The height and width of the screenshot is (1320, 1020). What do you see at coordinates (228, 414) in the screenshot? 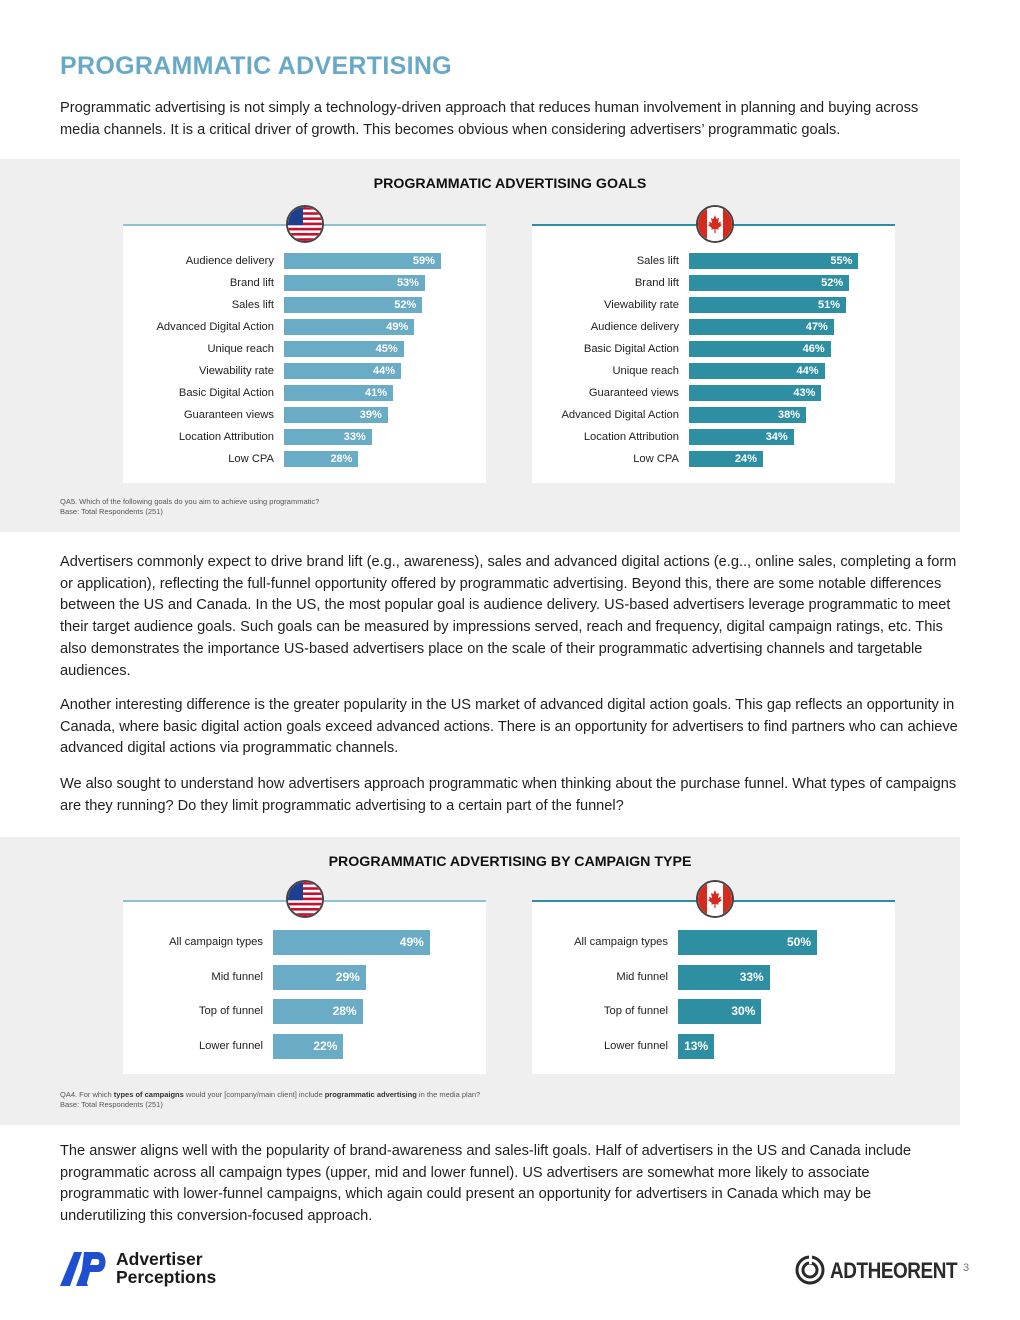
I see `bar-label: Guaranteen views` at bounding box center [228, 414].